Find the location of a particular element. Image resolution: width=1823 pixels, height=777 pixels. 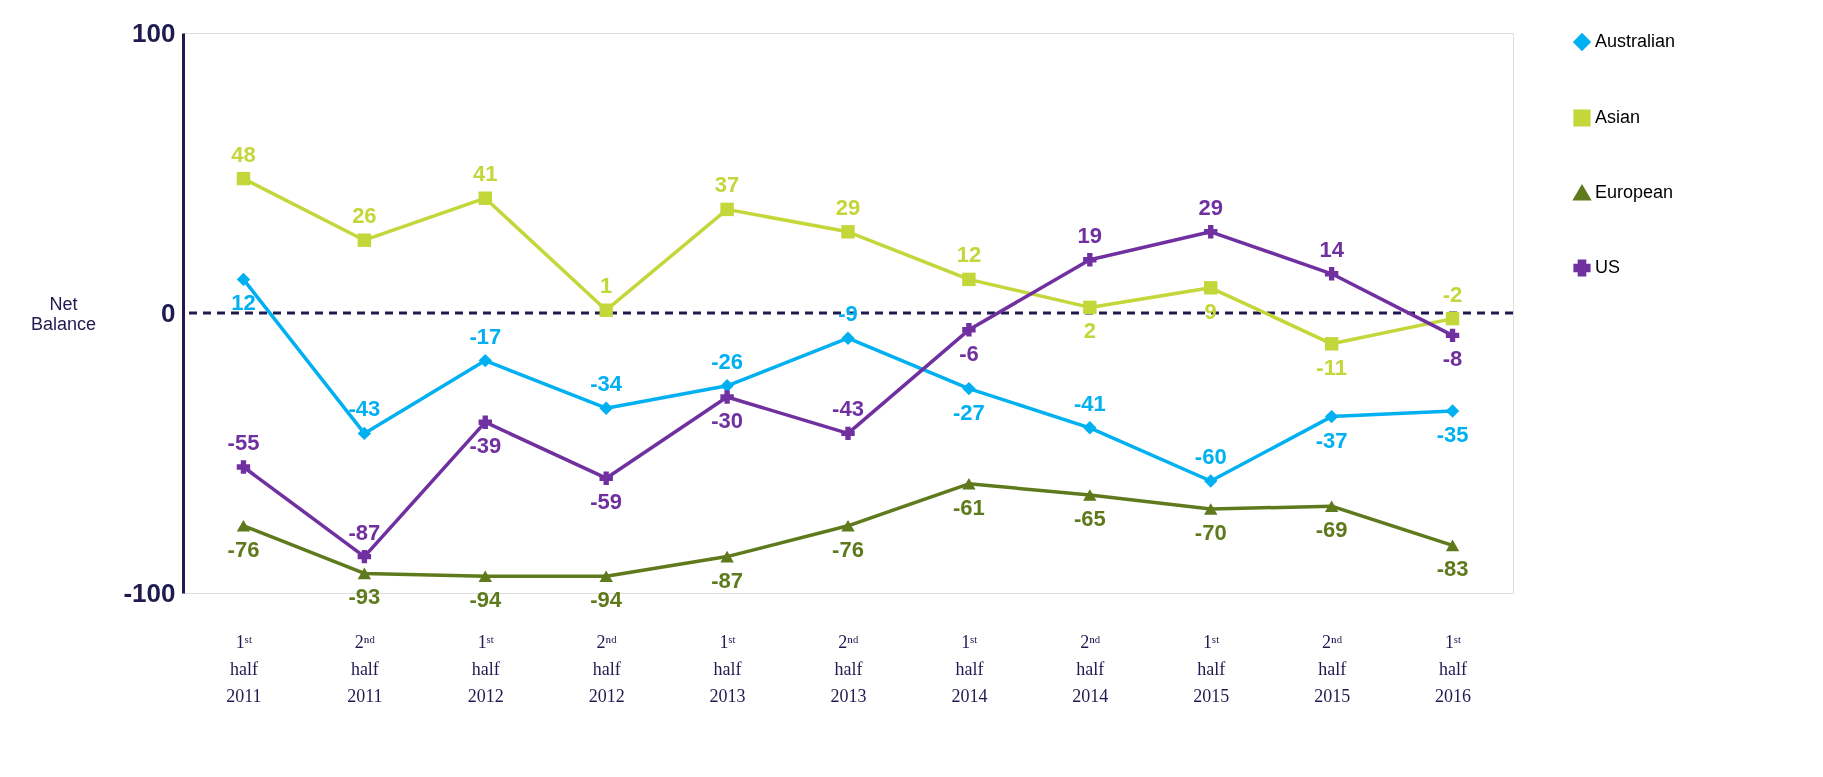

data-label: -59 is located at coordinates (606, 502).